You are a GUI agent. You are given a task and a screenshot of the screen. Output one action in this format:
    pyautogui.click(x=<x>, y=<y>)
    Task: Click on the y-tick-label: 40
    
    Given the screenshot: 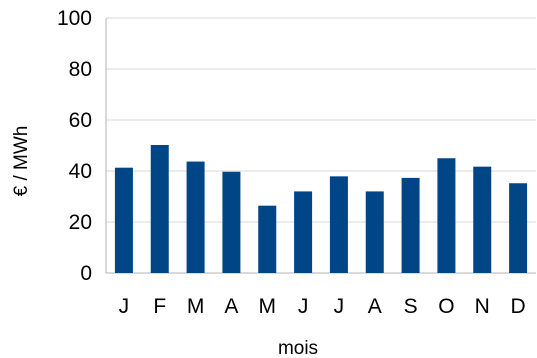 What is the action you would take?
    pyautogui.click(x=80, y=171)
    